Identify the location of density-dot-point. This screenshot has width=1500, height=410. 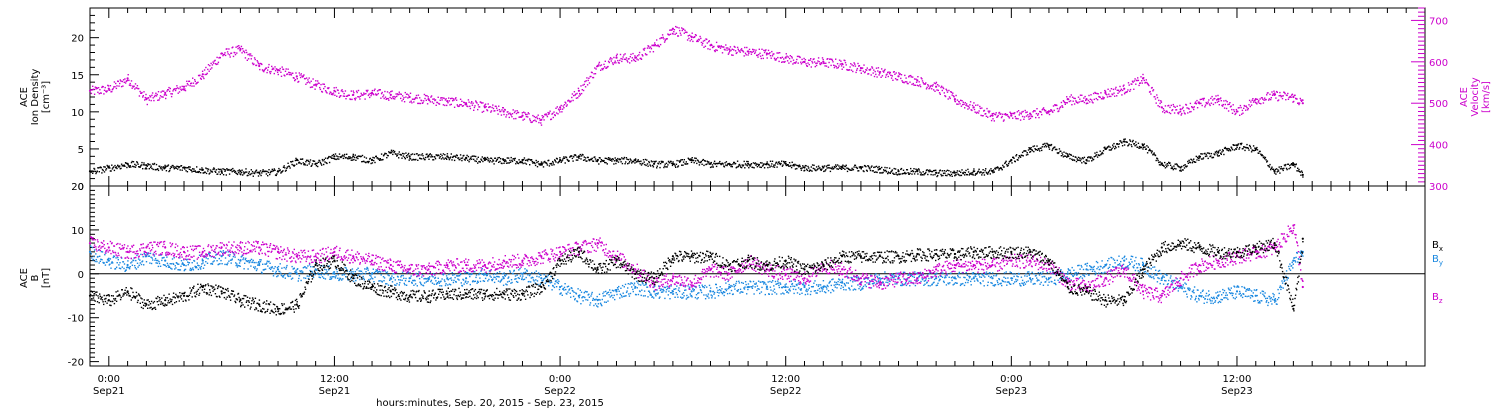
(334, 156).